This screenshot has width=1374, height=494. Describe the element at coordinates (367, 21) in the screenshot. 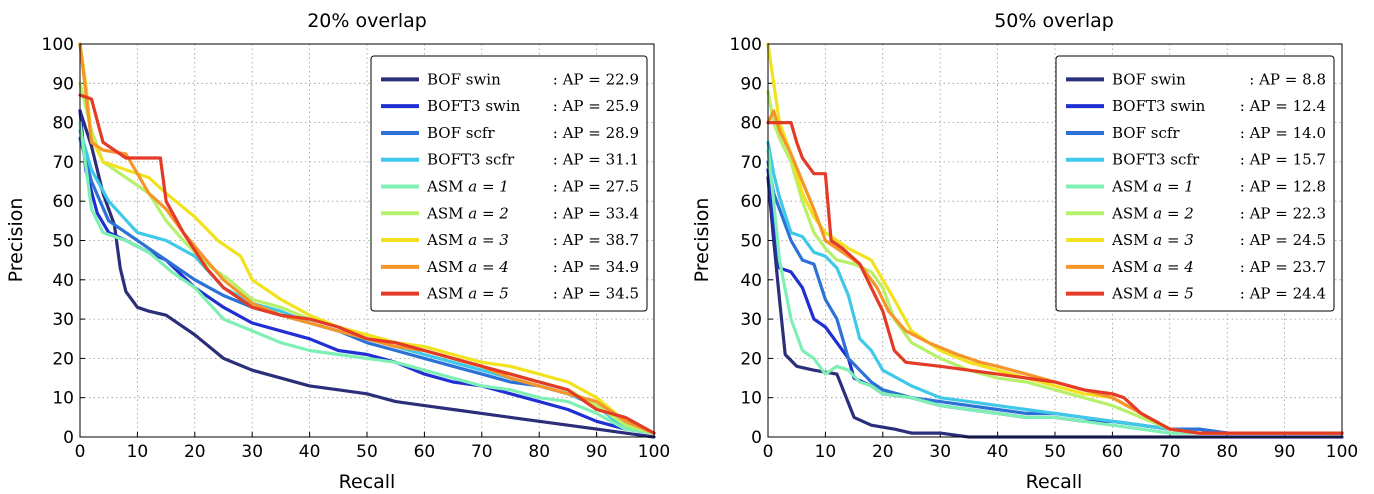

I see `chart-title: 20% overlap` at that location.